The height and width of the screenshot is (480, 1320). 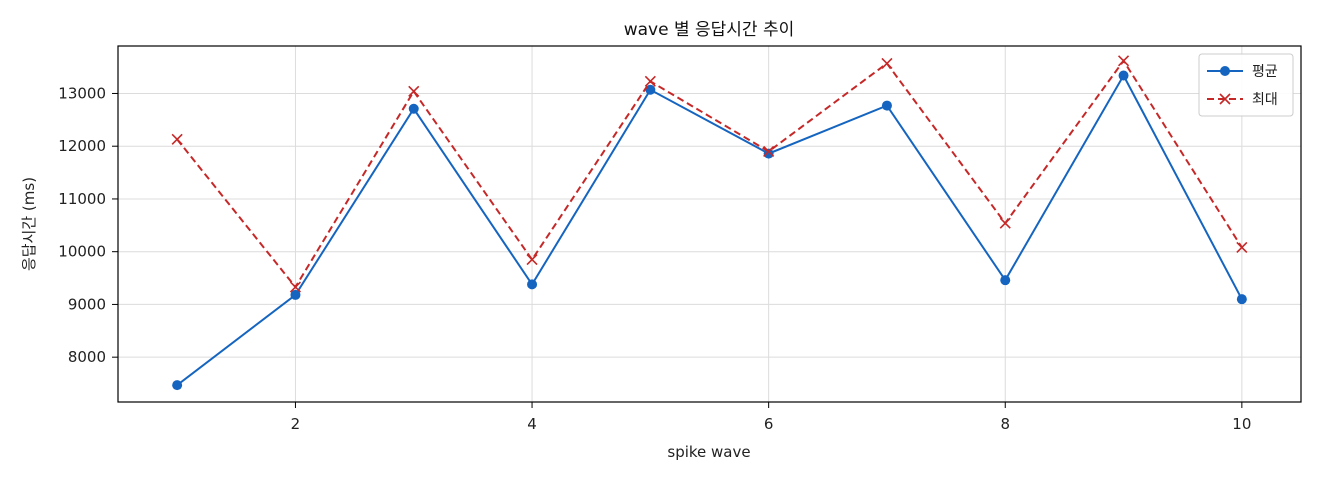 I want to click on x-tick-label: 6, so click(x=769, y=424).